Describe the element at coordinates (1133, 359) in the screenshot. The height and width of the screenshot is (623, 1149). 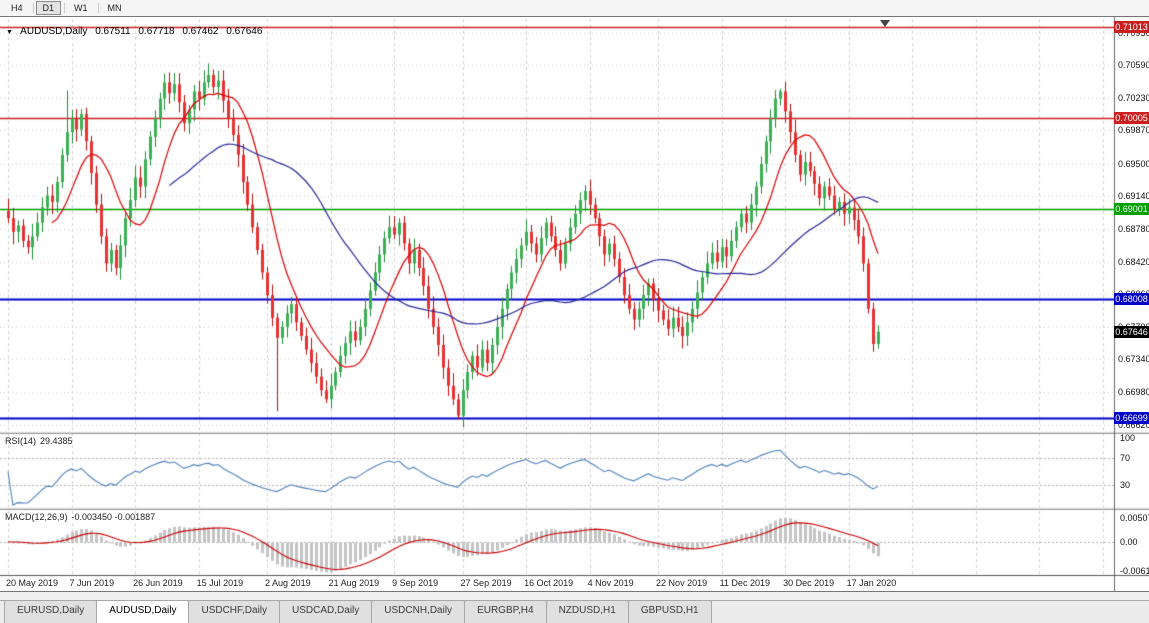
I see `price-axis-tick: 0.67340` at that location.